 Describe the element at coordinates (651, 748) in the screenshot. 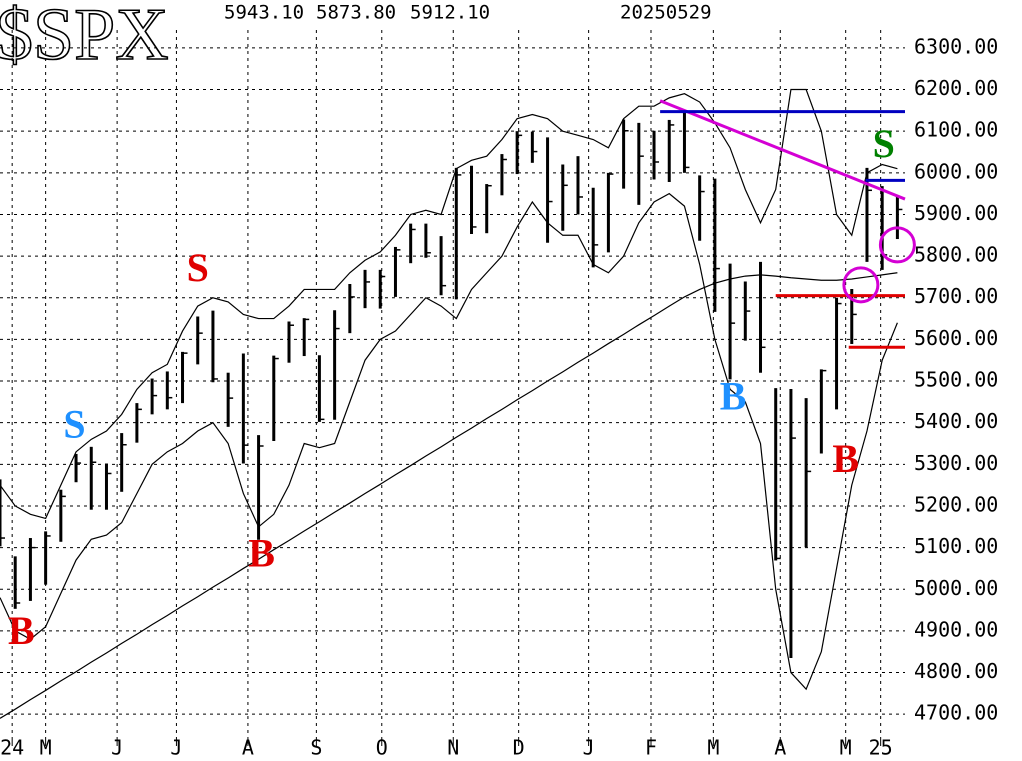

I see `x-tick-label: F` at that location.